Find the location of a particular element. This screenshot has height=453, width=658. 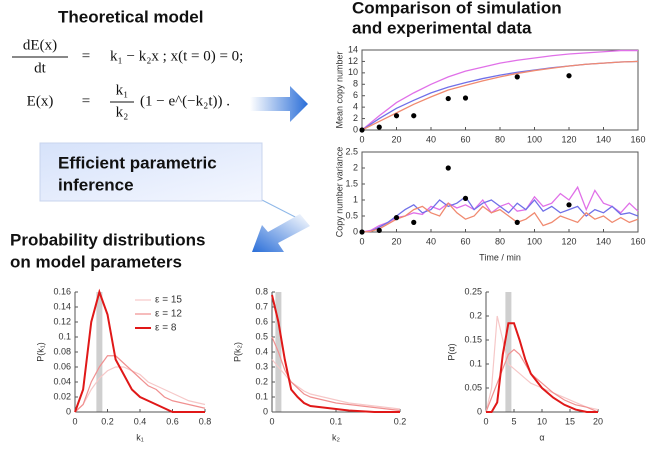

y-tick-label: 0.14 is located at coordinates (62, 306).